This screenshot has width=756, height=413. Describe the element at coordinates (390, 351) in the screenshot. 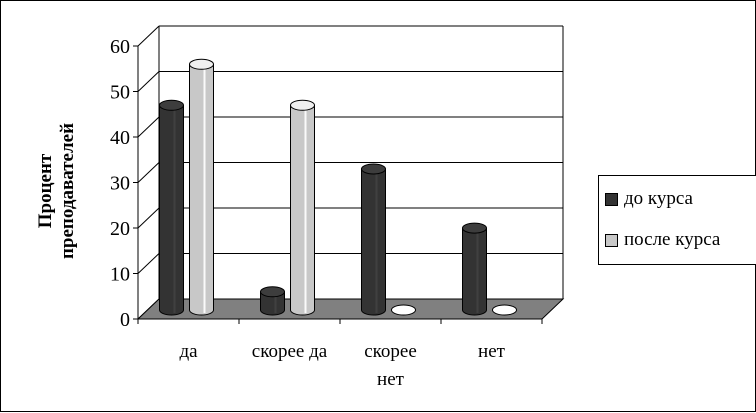

I see `x-category-label: скорее` at that location.